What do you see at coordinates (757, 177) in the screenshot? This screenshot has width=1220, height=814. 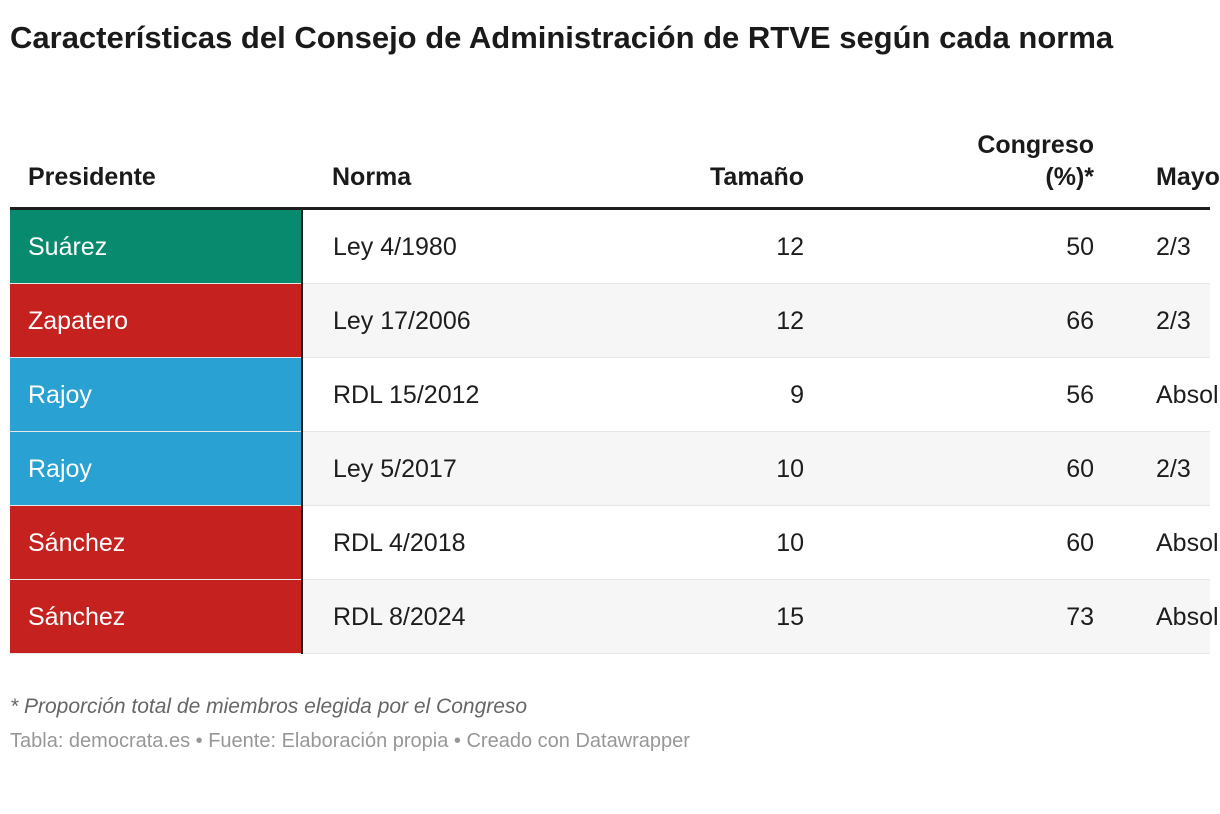 I see `column-header-label: Tamaño` at bounding box center [757, 177].